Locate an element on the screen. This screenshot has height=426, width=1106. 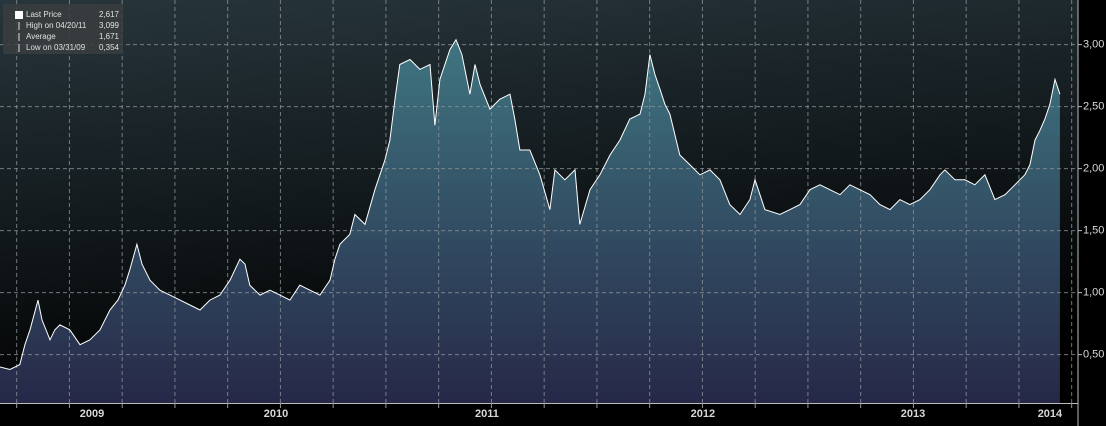
legend-name: High on 04/20/11 is located at coordinates (56, 25).